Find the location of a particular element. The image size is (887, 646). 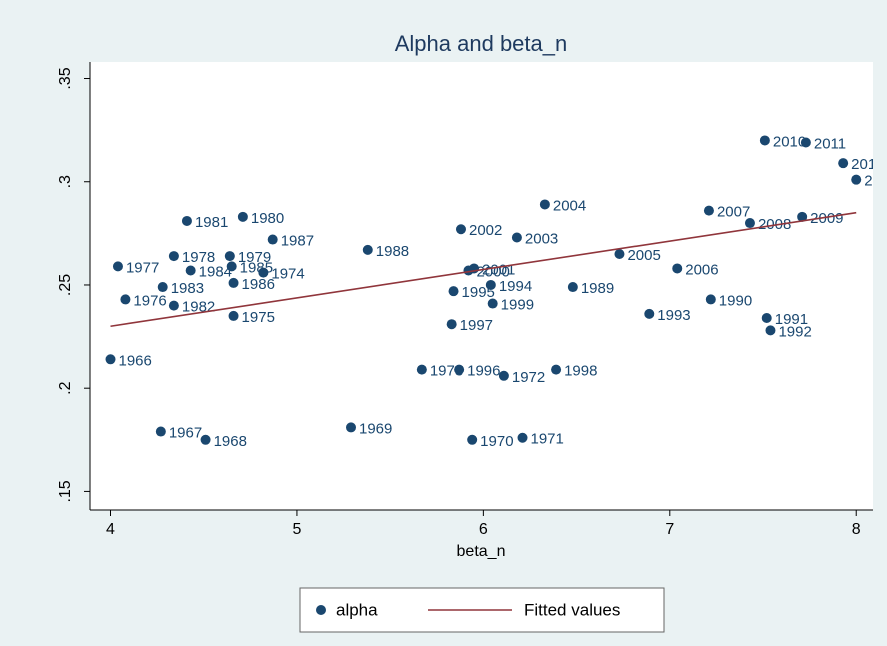

point-label: 2000 is located at coordinates (492, 271).